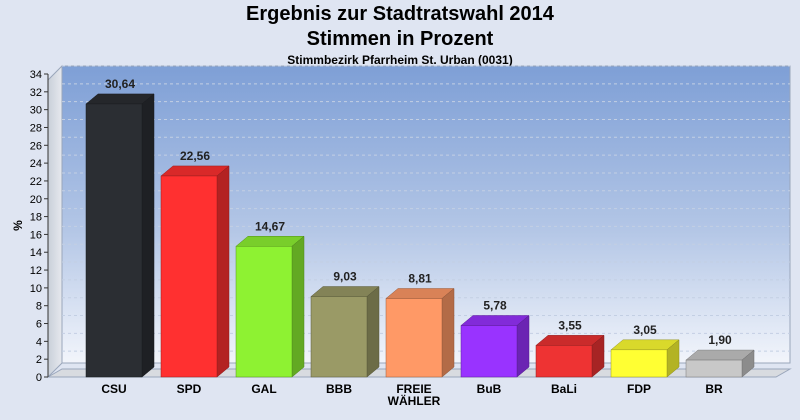  What do you see at coordinates (645, 330) in the screenshot?
I see `data-label: 3,05` at bounding box center [645, 330].